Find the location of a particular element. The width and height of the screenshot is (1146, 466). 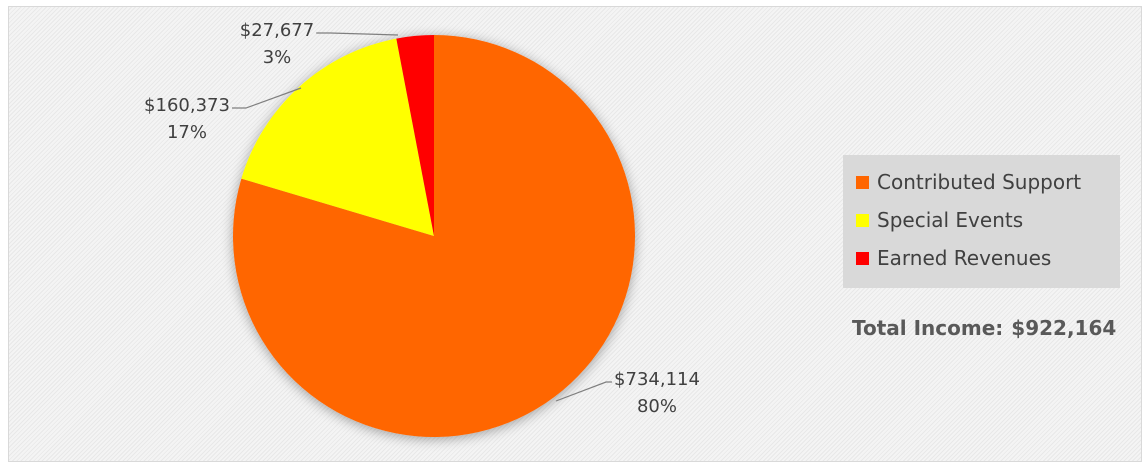

legend-item-special-events: Special Events is located at coordinates (988, 220).